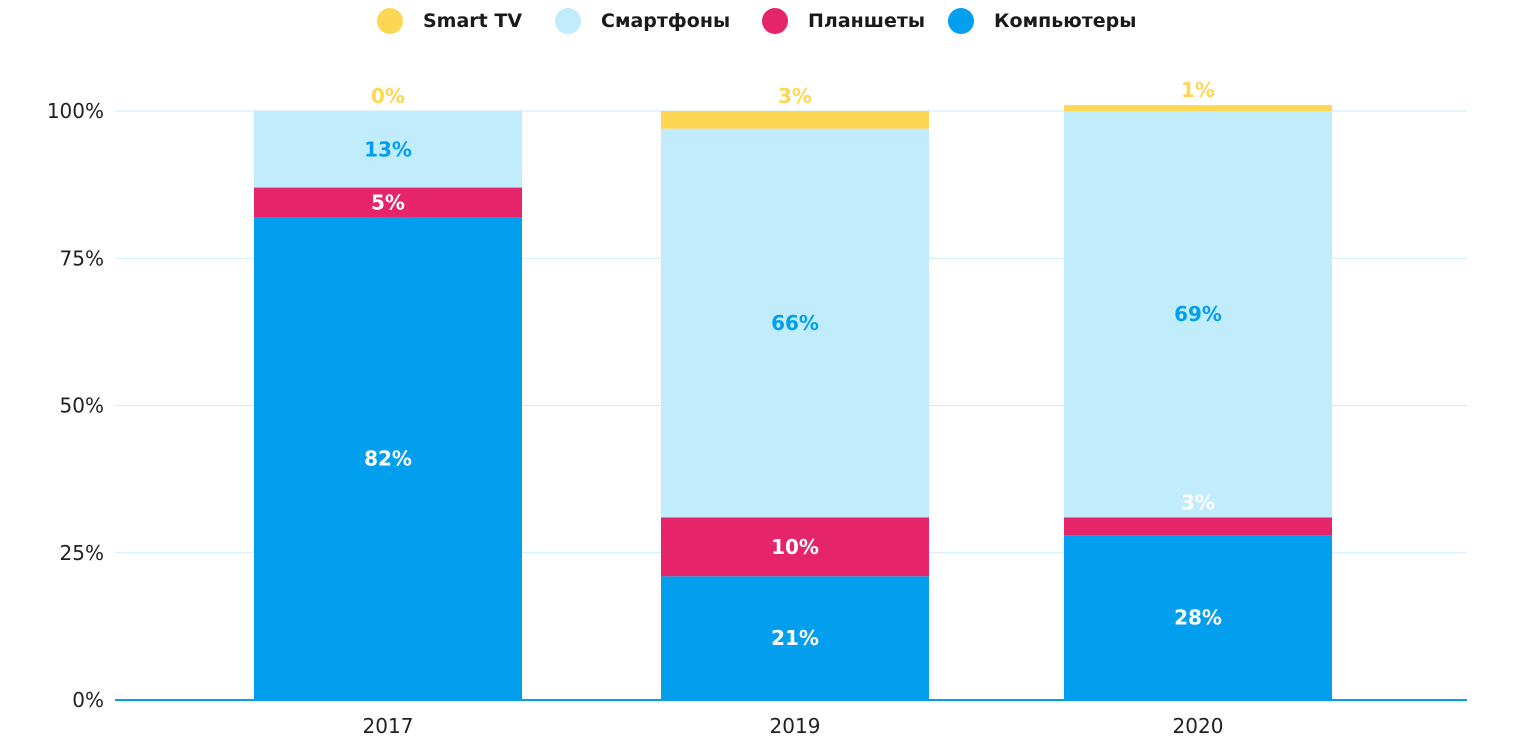  Describe the element at coordinates (666, 21) in the screenshot. I see `legend-label: Смартфоны` at that location.